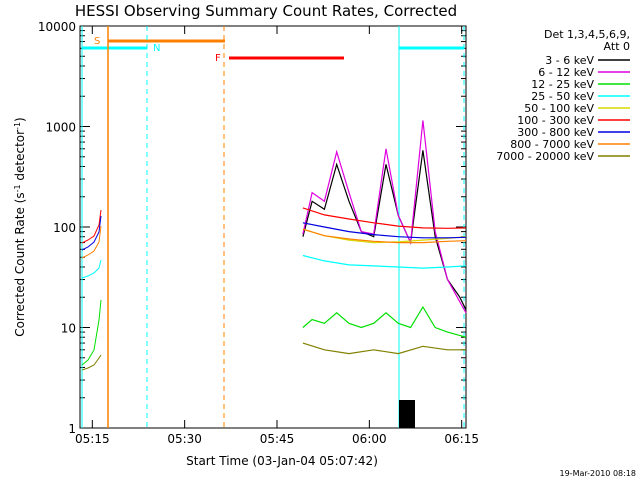 The height and width of the screenshot is (480, 640). Describe the element at coordinates (555, 120) in the screenshot. I see `legend-label-5: 100 - 300 keV` at that location.